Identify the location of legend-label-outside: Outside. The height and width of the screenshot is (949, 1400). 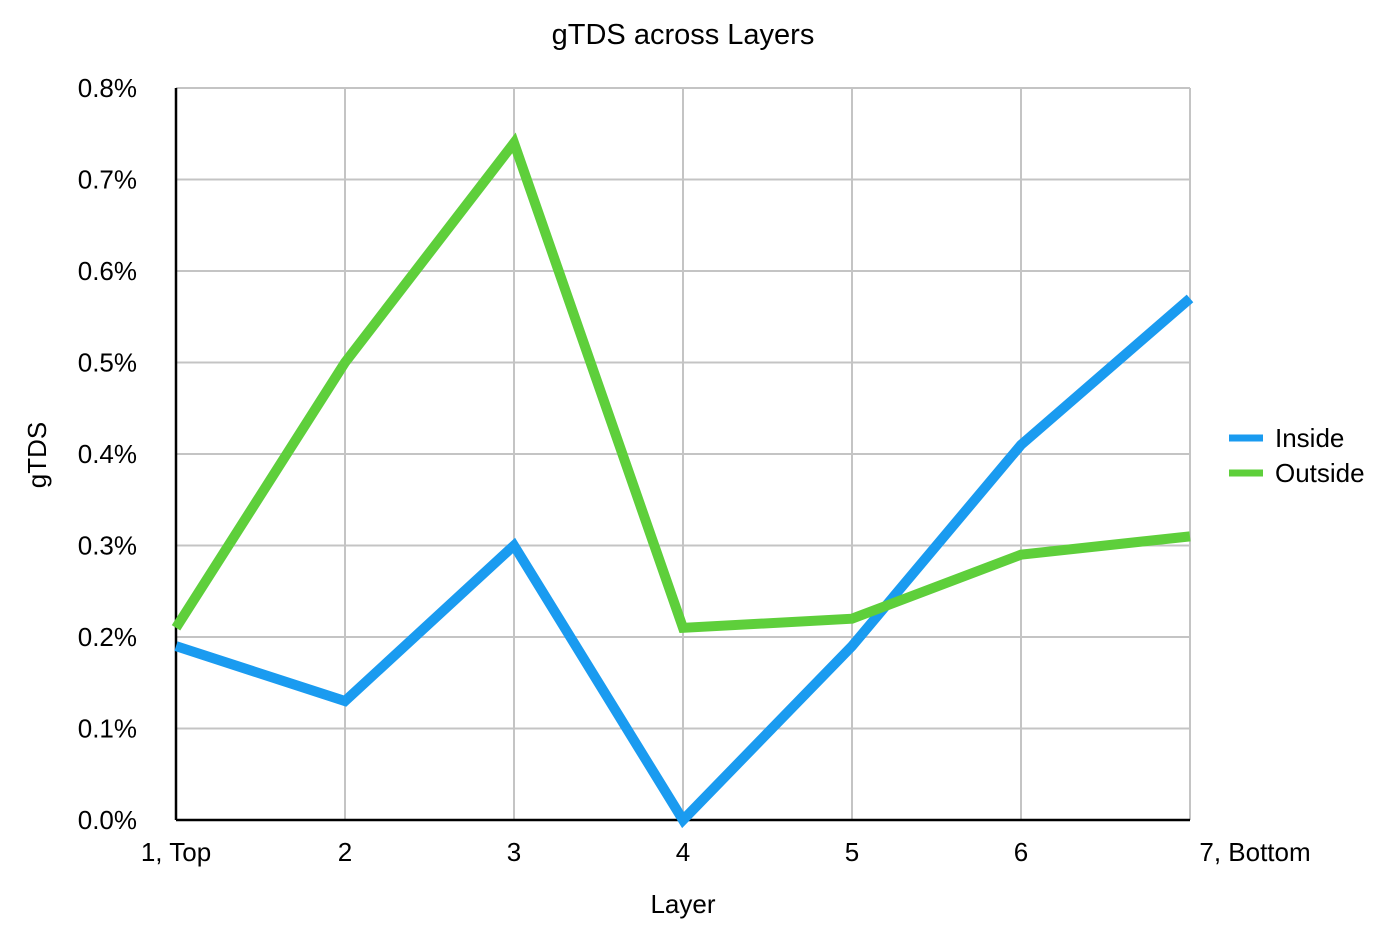
(1320, 473).